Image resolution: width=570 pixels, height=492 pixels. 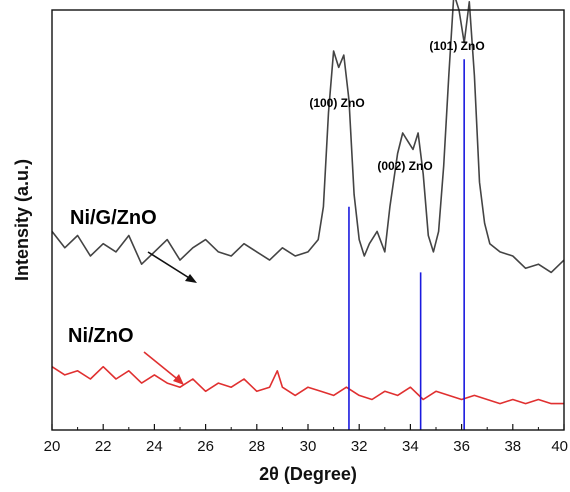 I want to click on x-tick-label: 30, so click(x=308, y=446).